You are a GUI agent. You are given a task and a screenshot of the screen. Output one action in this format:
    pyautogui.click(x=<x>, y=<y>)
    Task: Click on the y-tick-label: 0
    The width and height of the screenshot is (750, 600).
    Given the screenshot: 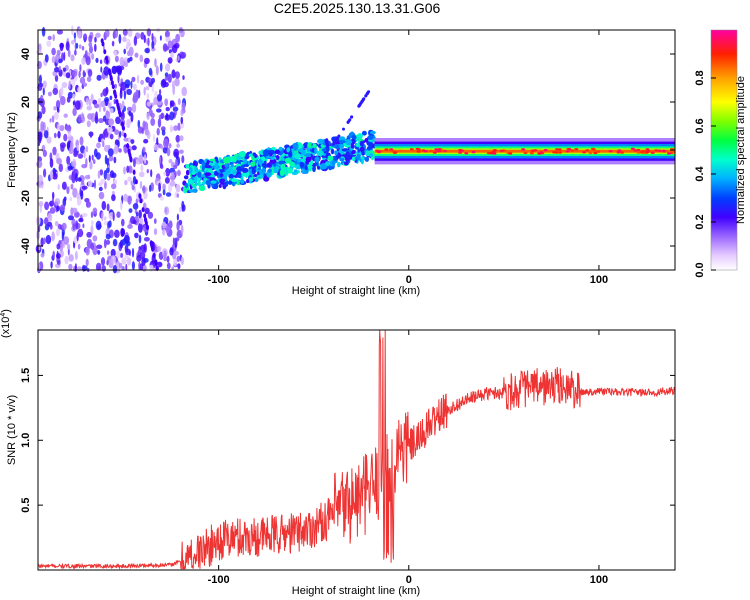 What is the action you would take?
    pyautogui.click(x=26, y=150)
    